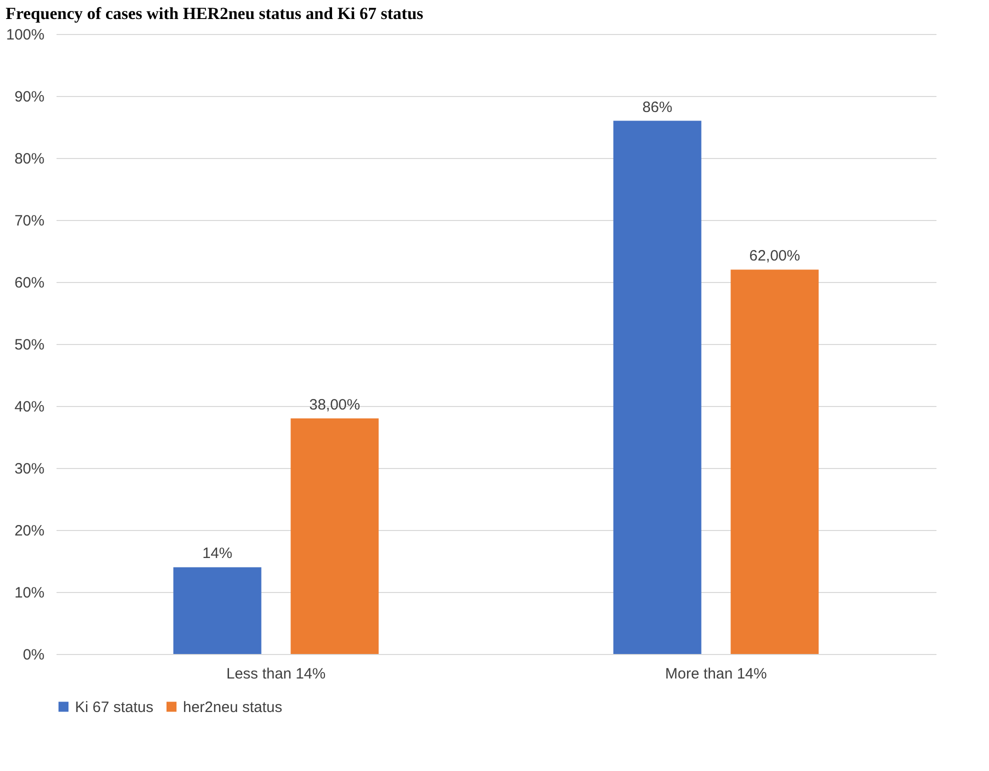 The width and height of the screenshot is (989, 771). What do you see at coordinates (29, 407) in the screenshot?
I see `y-tick-label: 40%` at bounding box center [29, 407].